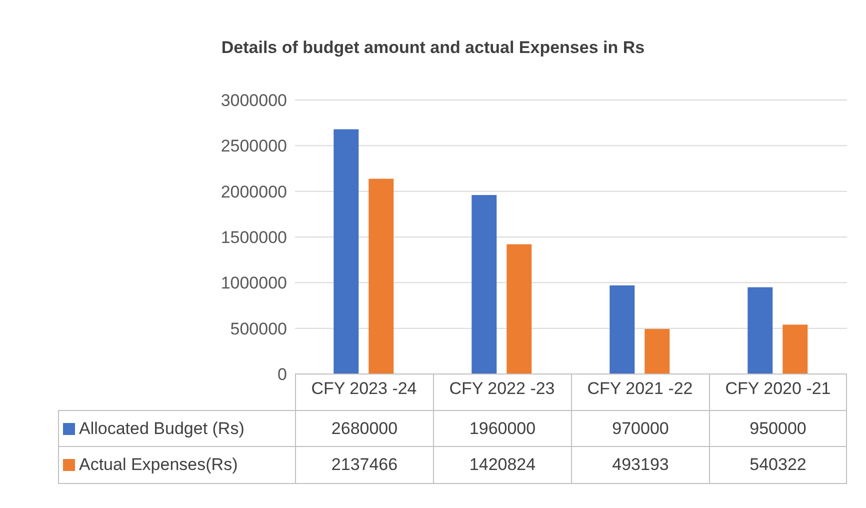 This screenshot has width=866, height=508. Describe the element at coordinates (778, 388) in the screenshot. I see `x-tick-label: CFY 2020 -21` at that location.